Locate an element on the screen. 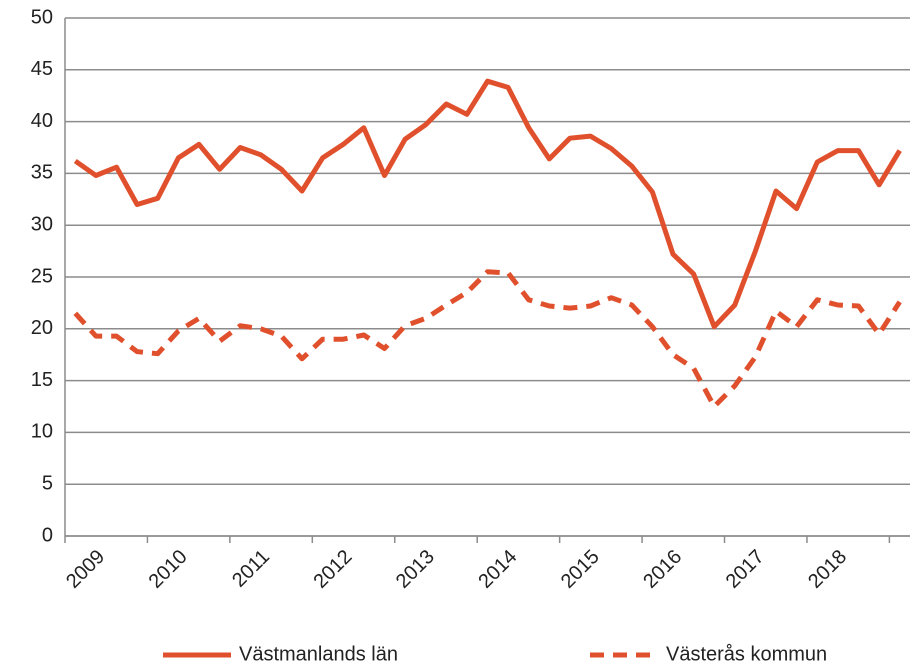 Image resolution: width=913 pixels, height=665 pixels. x-tick-label: 2015 is located at coordinates (580, 569).